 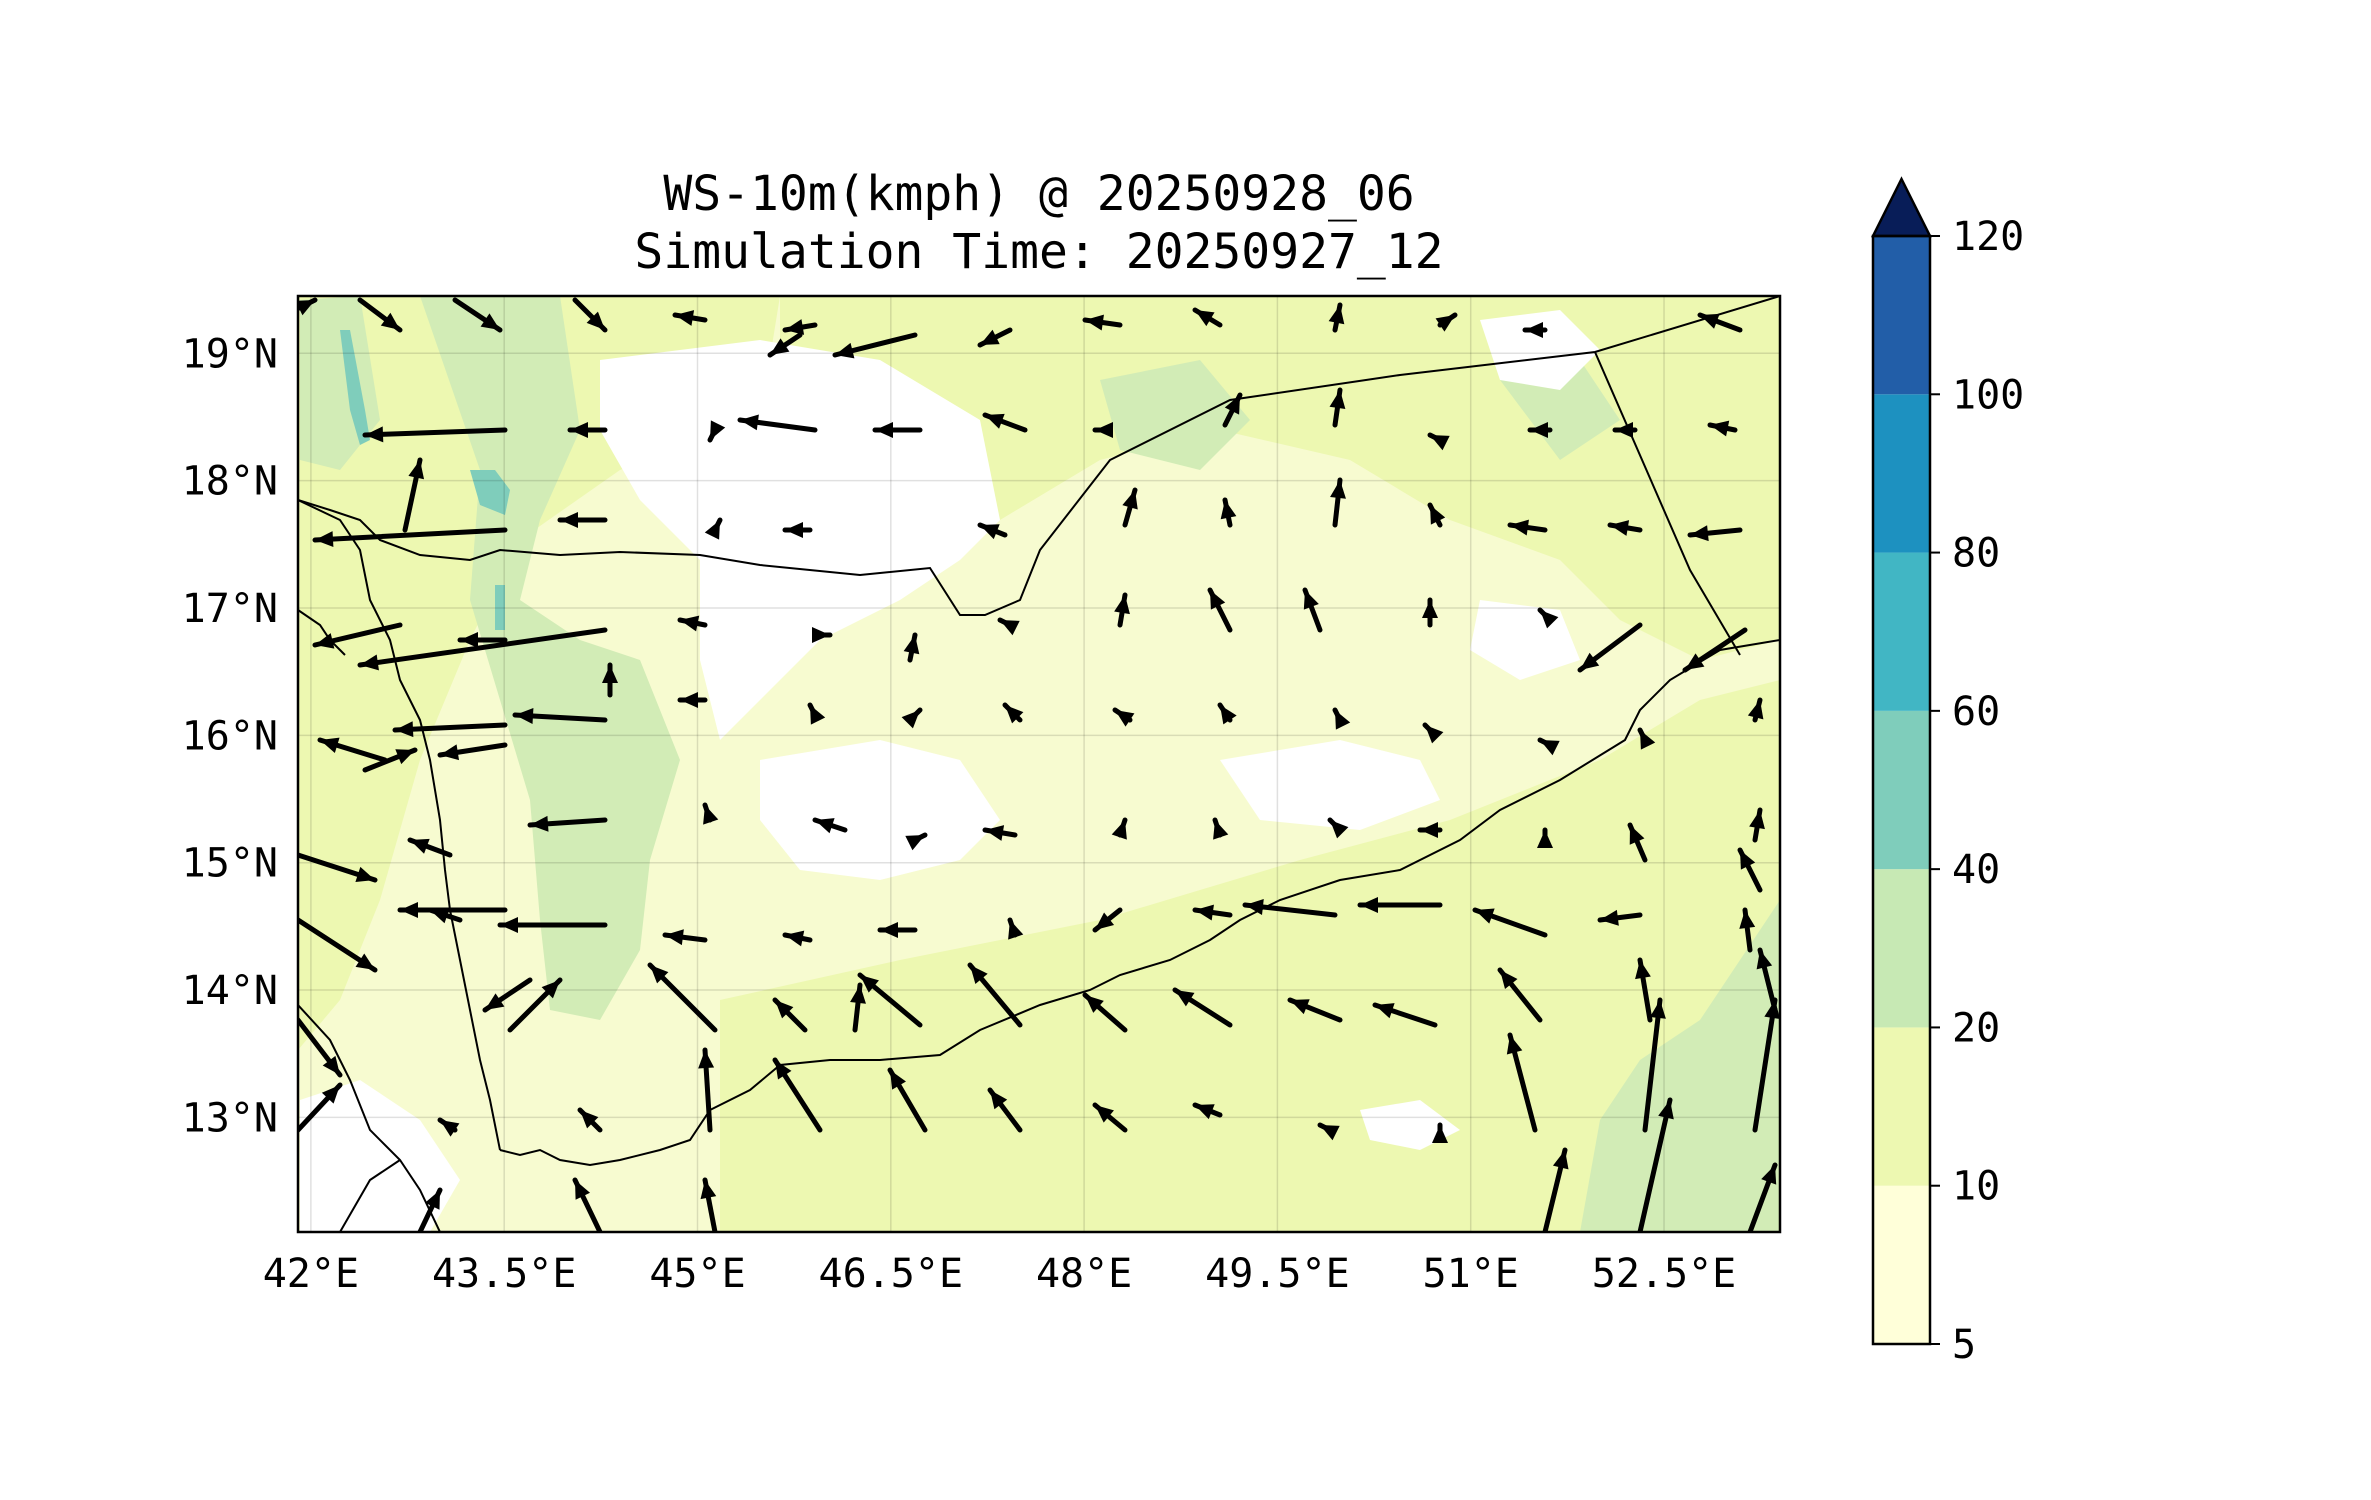 What do you see at coordinates (322, 632) in the screenshot?
I see `eritrea-coastline-north` at bounding box center [322, 632].